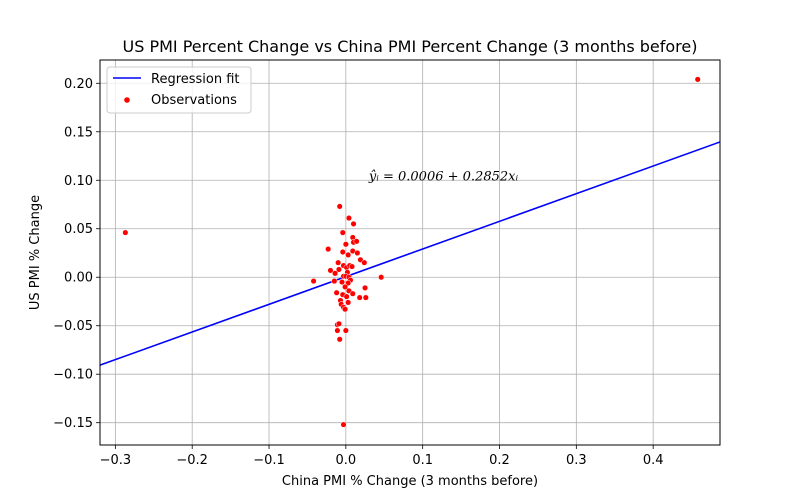 This screenshot has width=800, height=500. What do you see at coordinates (576, 460) in the screenshot?
I see `x-tick-label: 0.3` at bounding box center [576, 460].